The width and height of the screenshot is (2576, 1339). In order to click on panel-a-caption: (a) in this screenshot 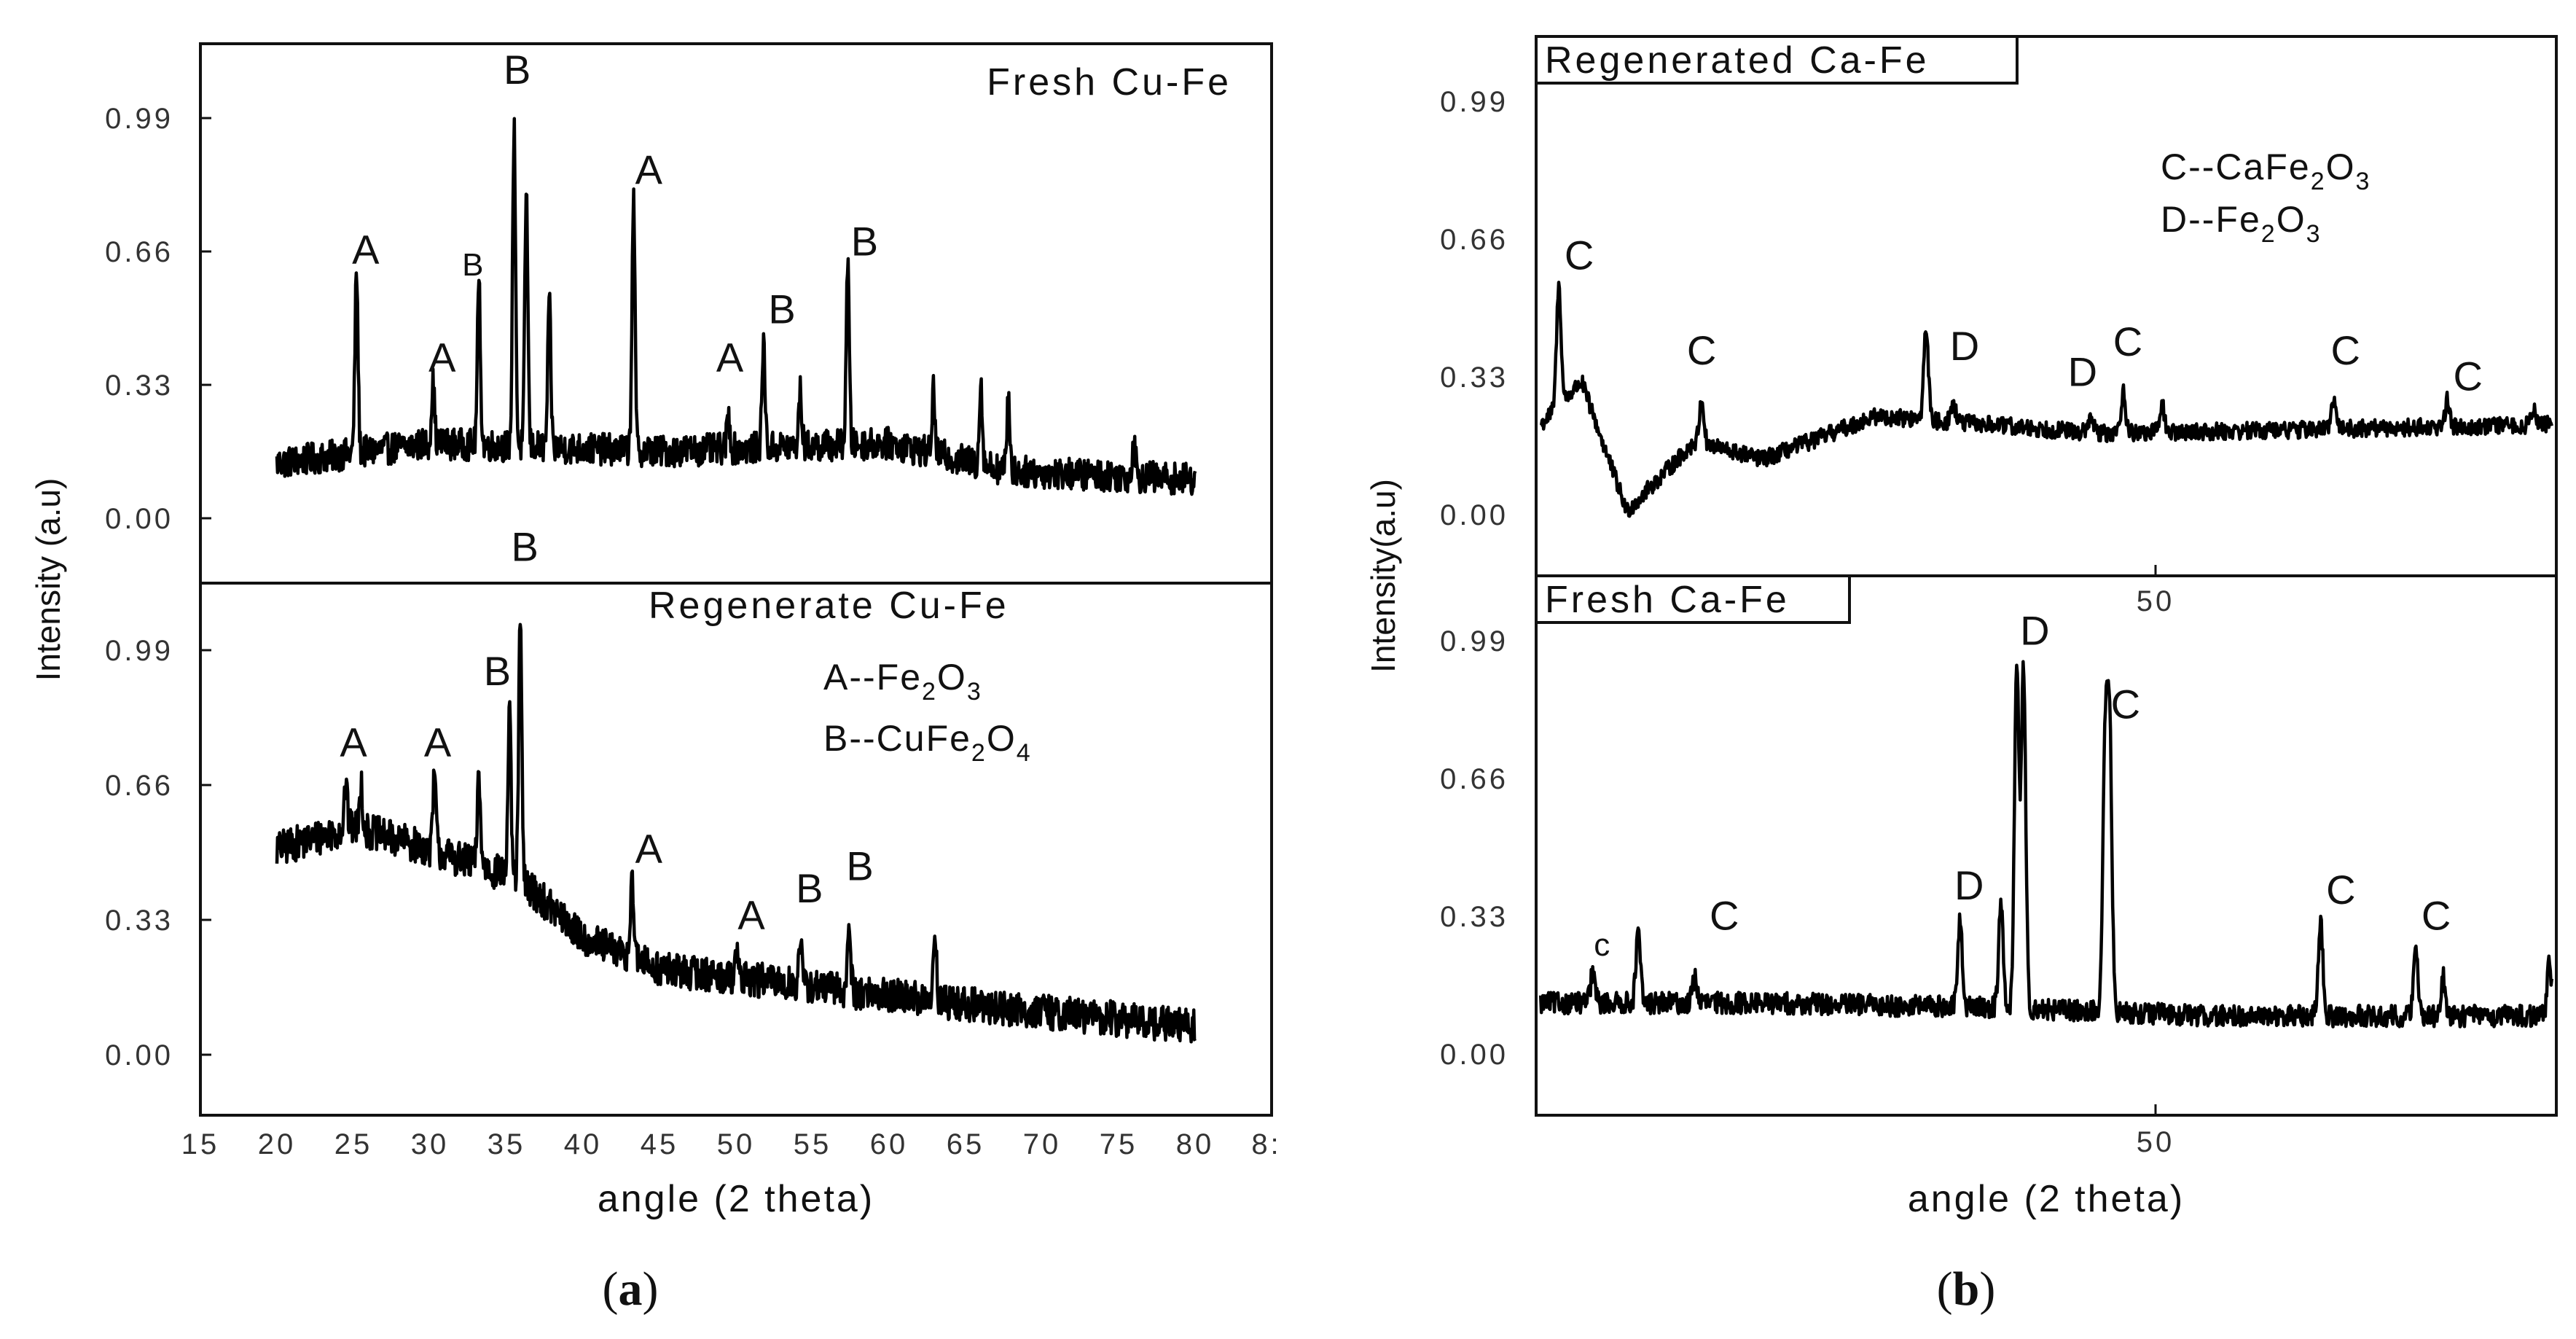, I will do `click(631, 1289)`.